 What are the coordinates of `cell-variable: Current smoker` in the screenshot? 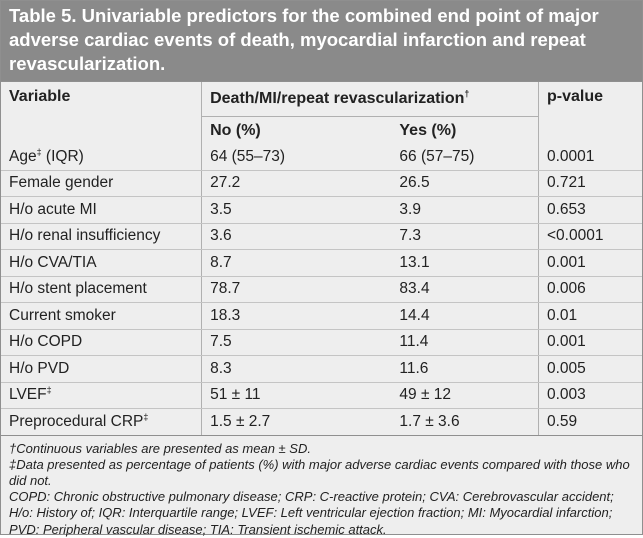 It's located at (101, 316).